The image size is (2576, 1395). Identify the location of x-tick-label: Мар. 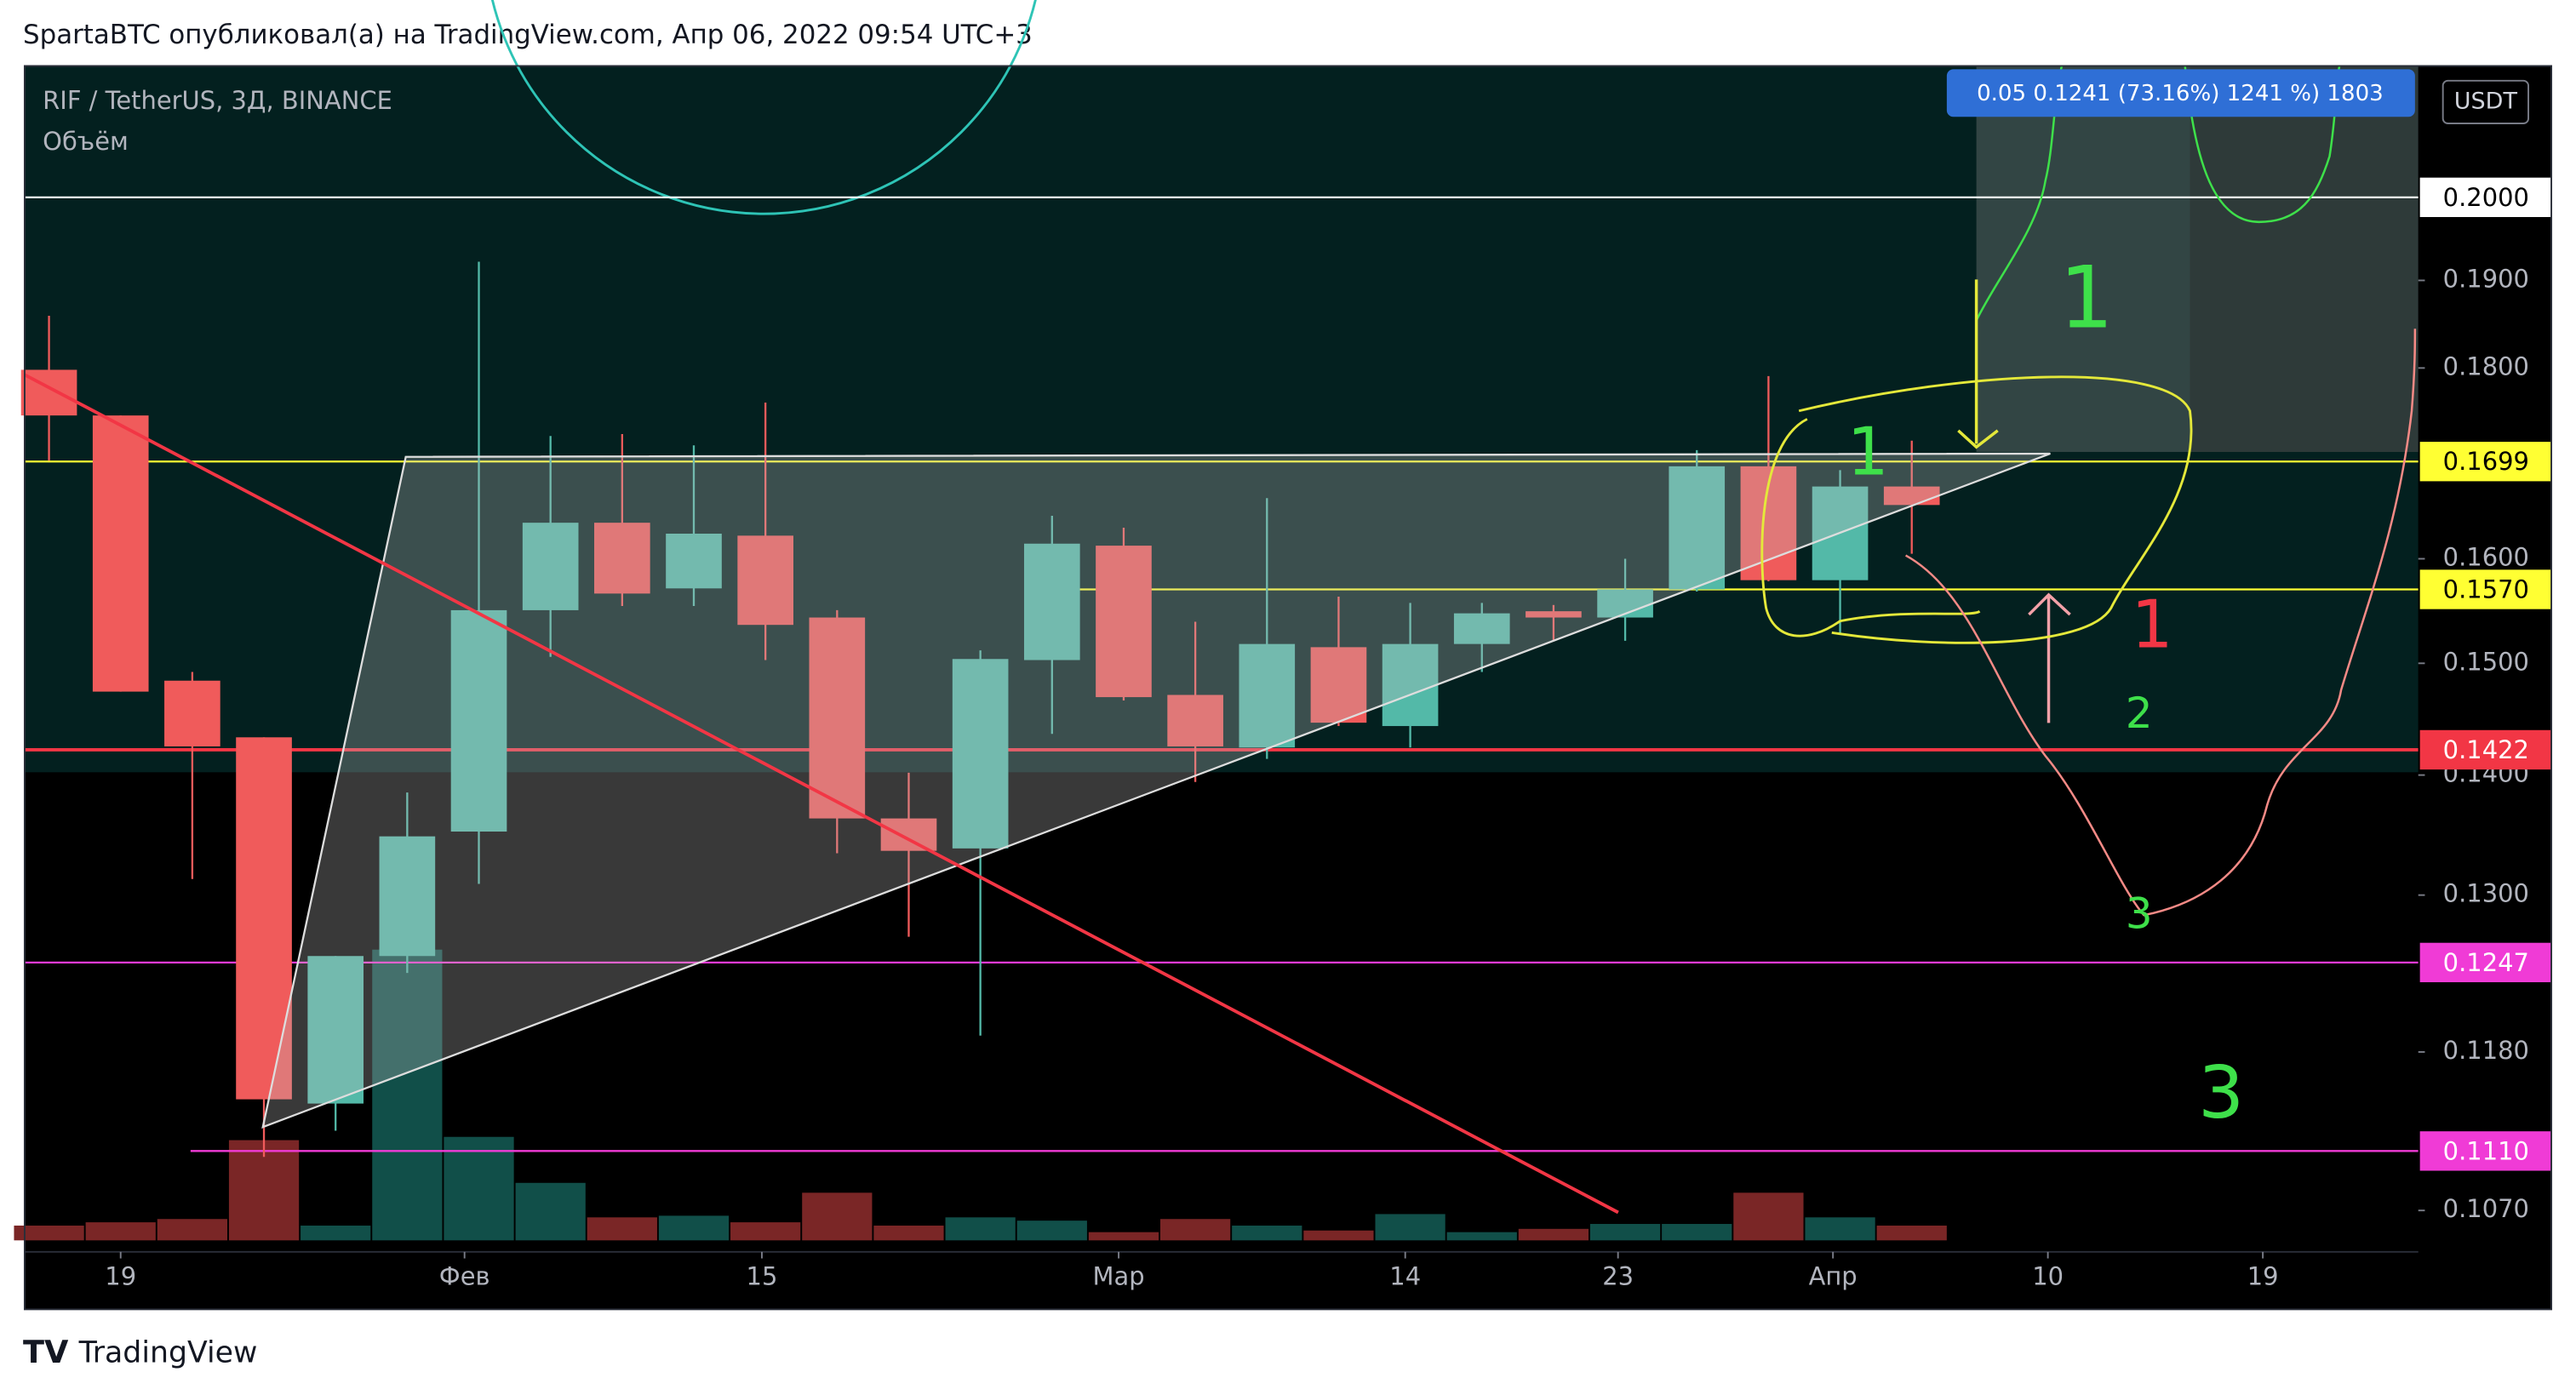
(1119, 1276).